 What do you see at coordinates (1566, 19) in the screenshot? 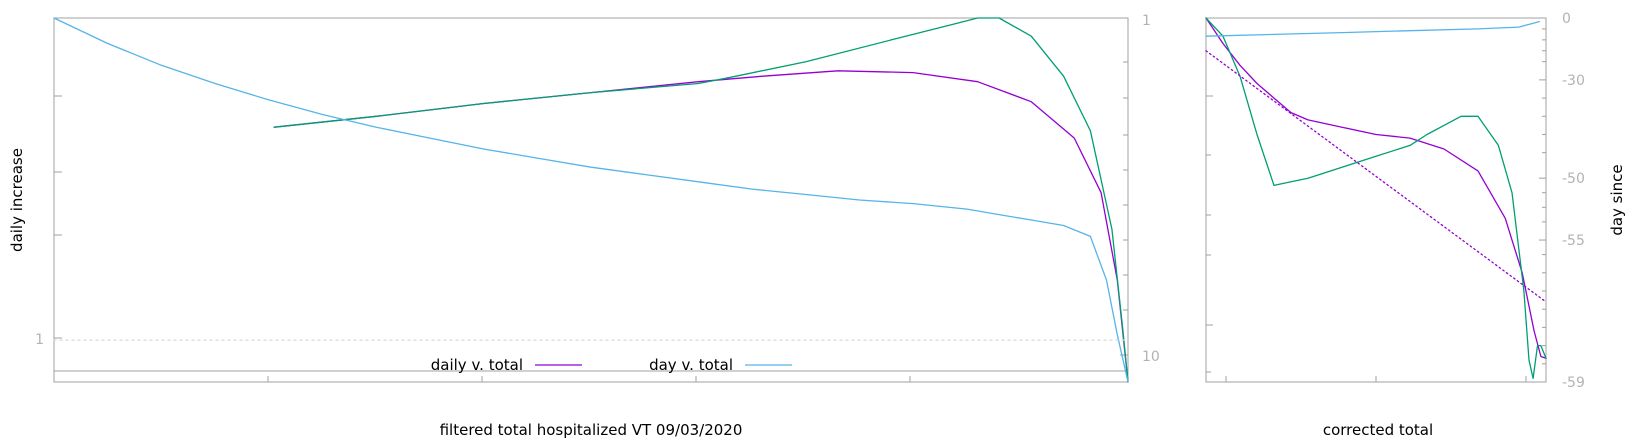
I see `right-y-tick-label: 0` at bounding box center [1566, 19].